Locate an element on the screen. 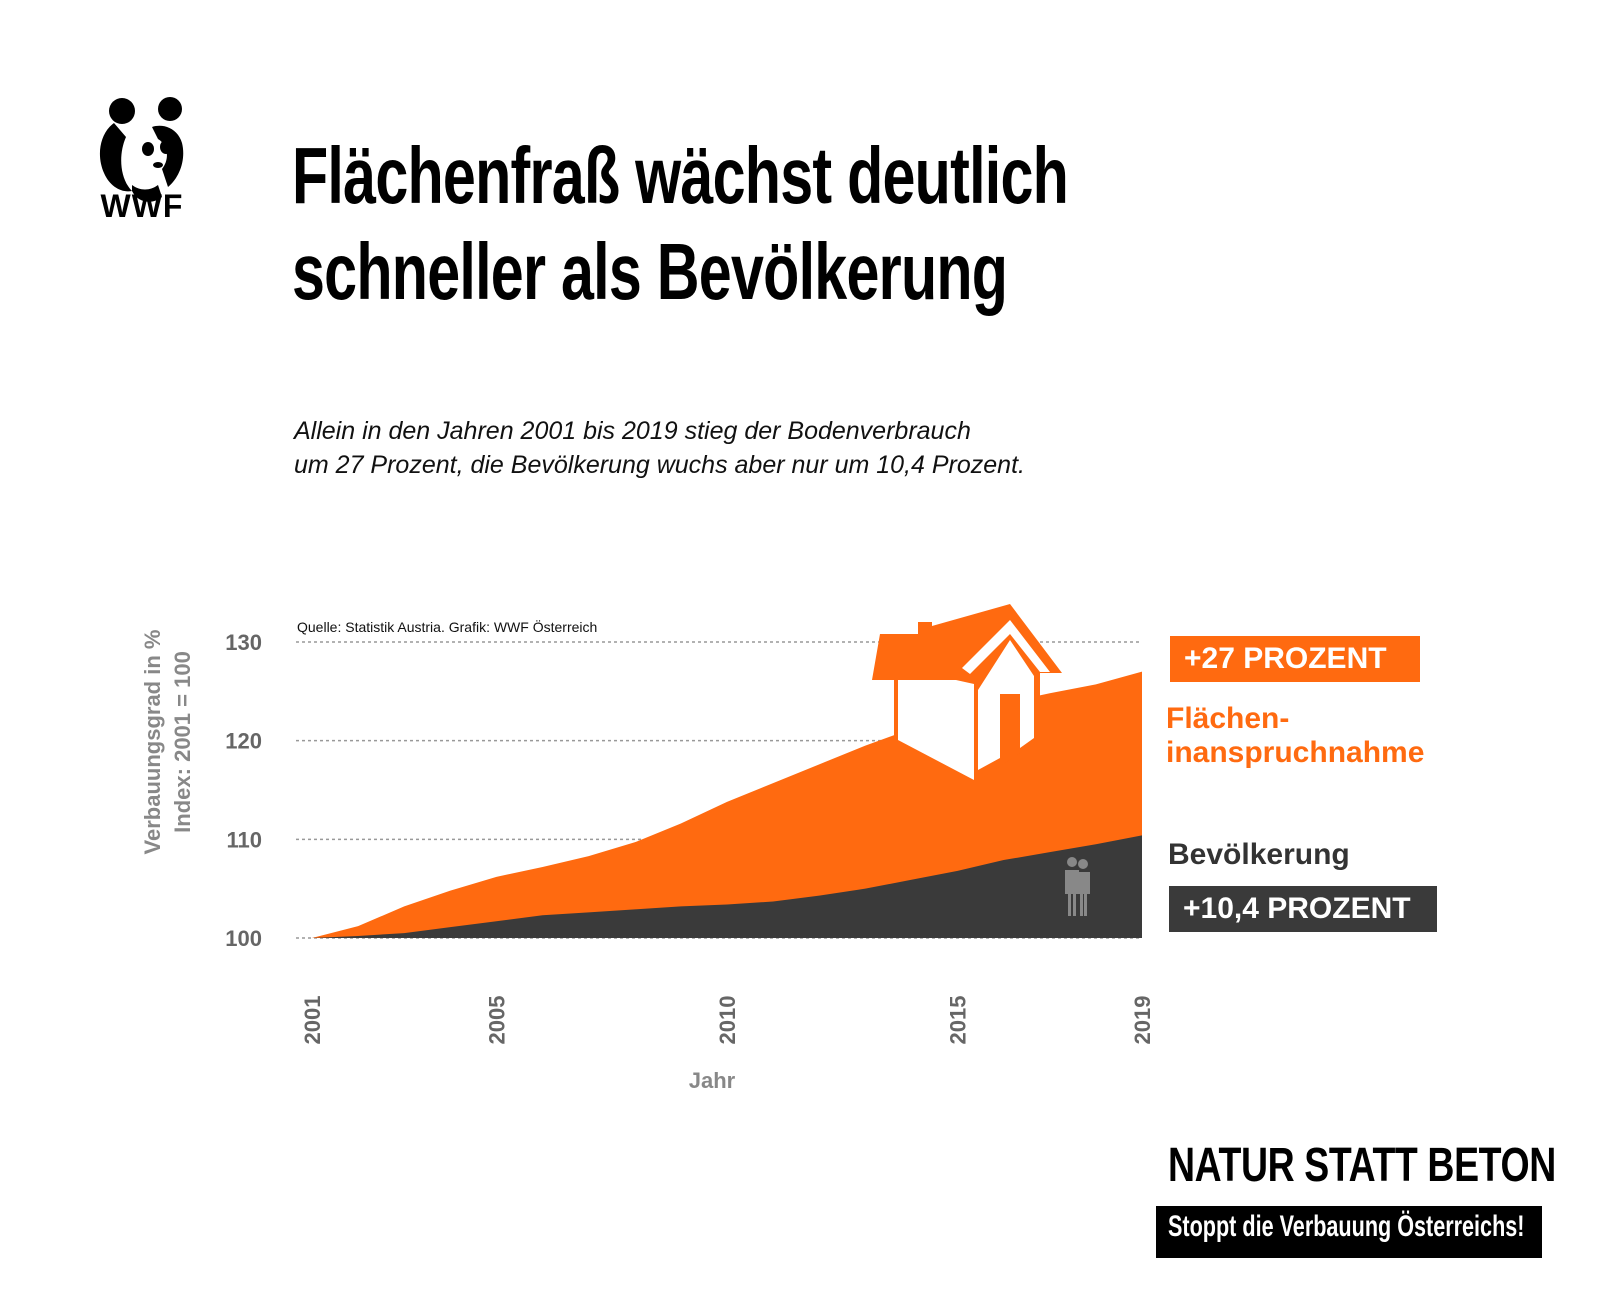 The width and height of the screenshot is (1600, 1312). area-series-label: Flächen- inanspruchnahme is located at coordinates (1295, 736).